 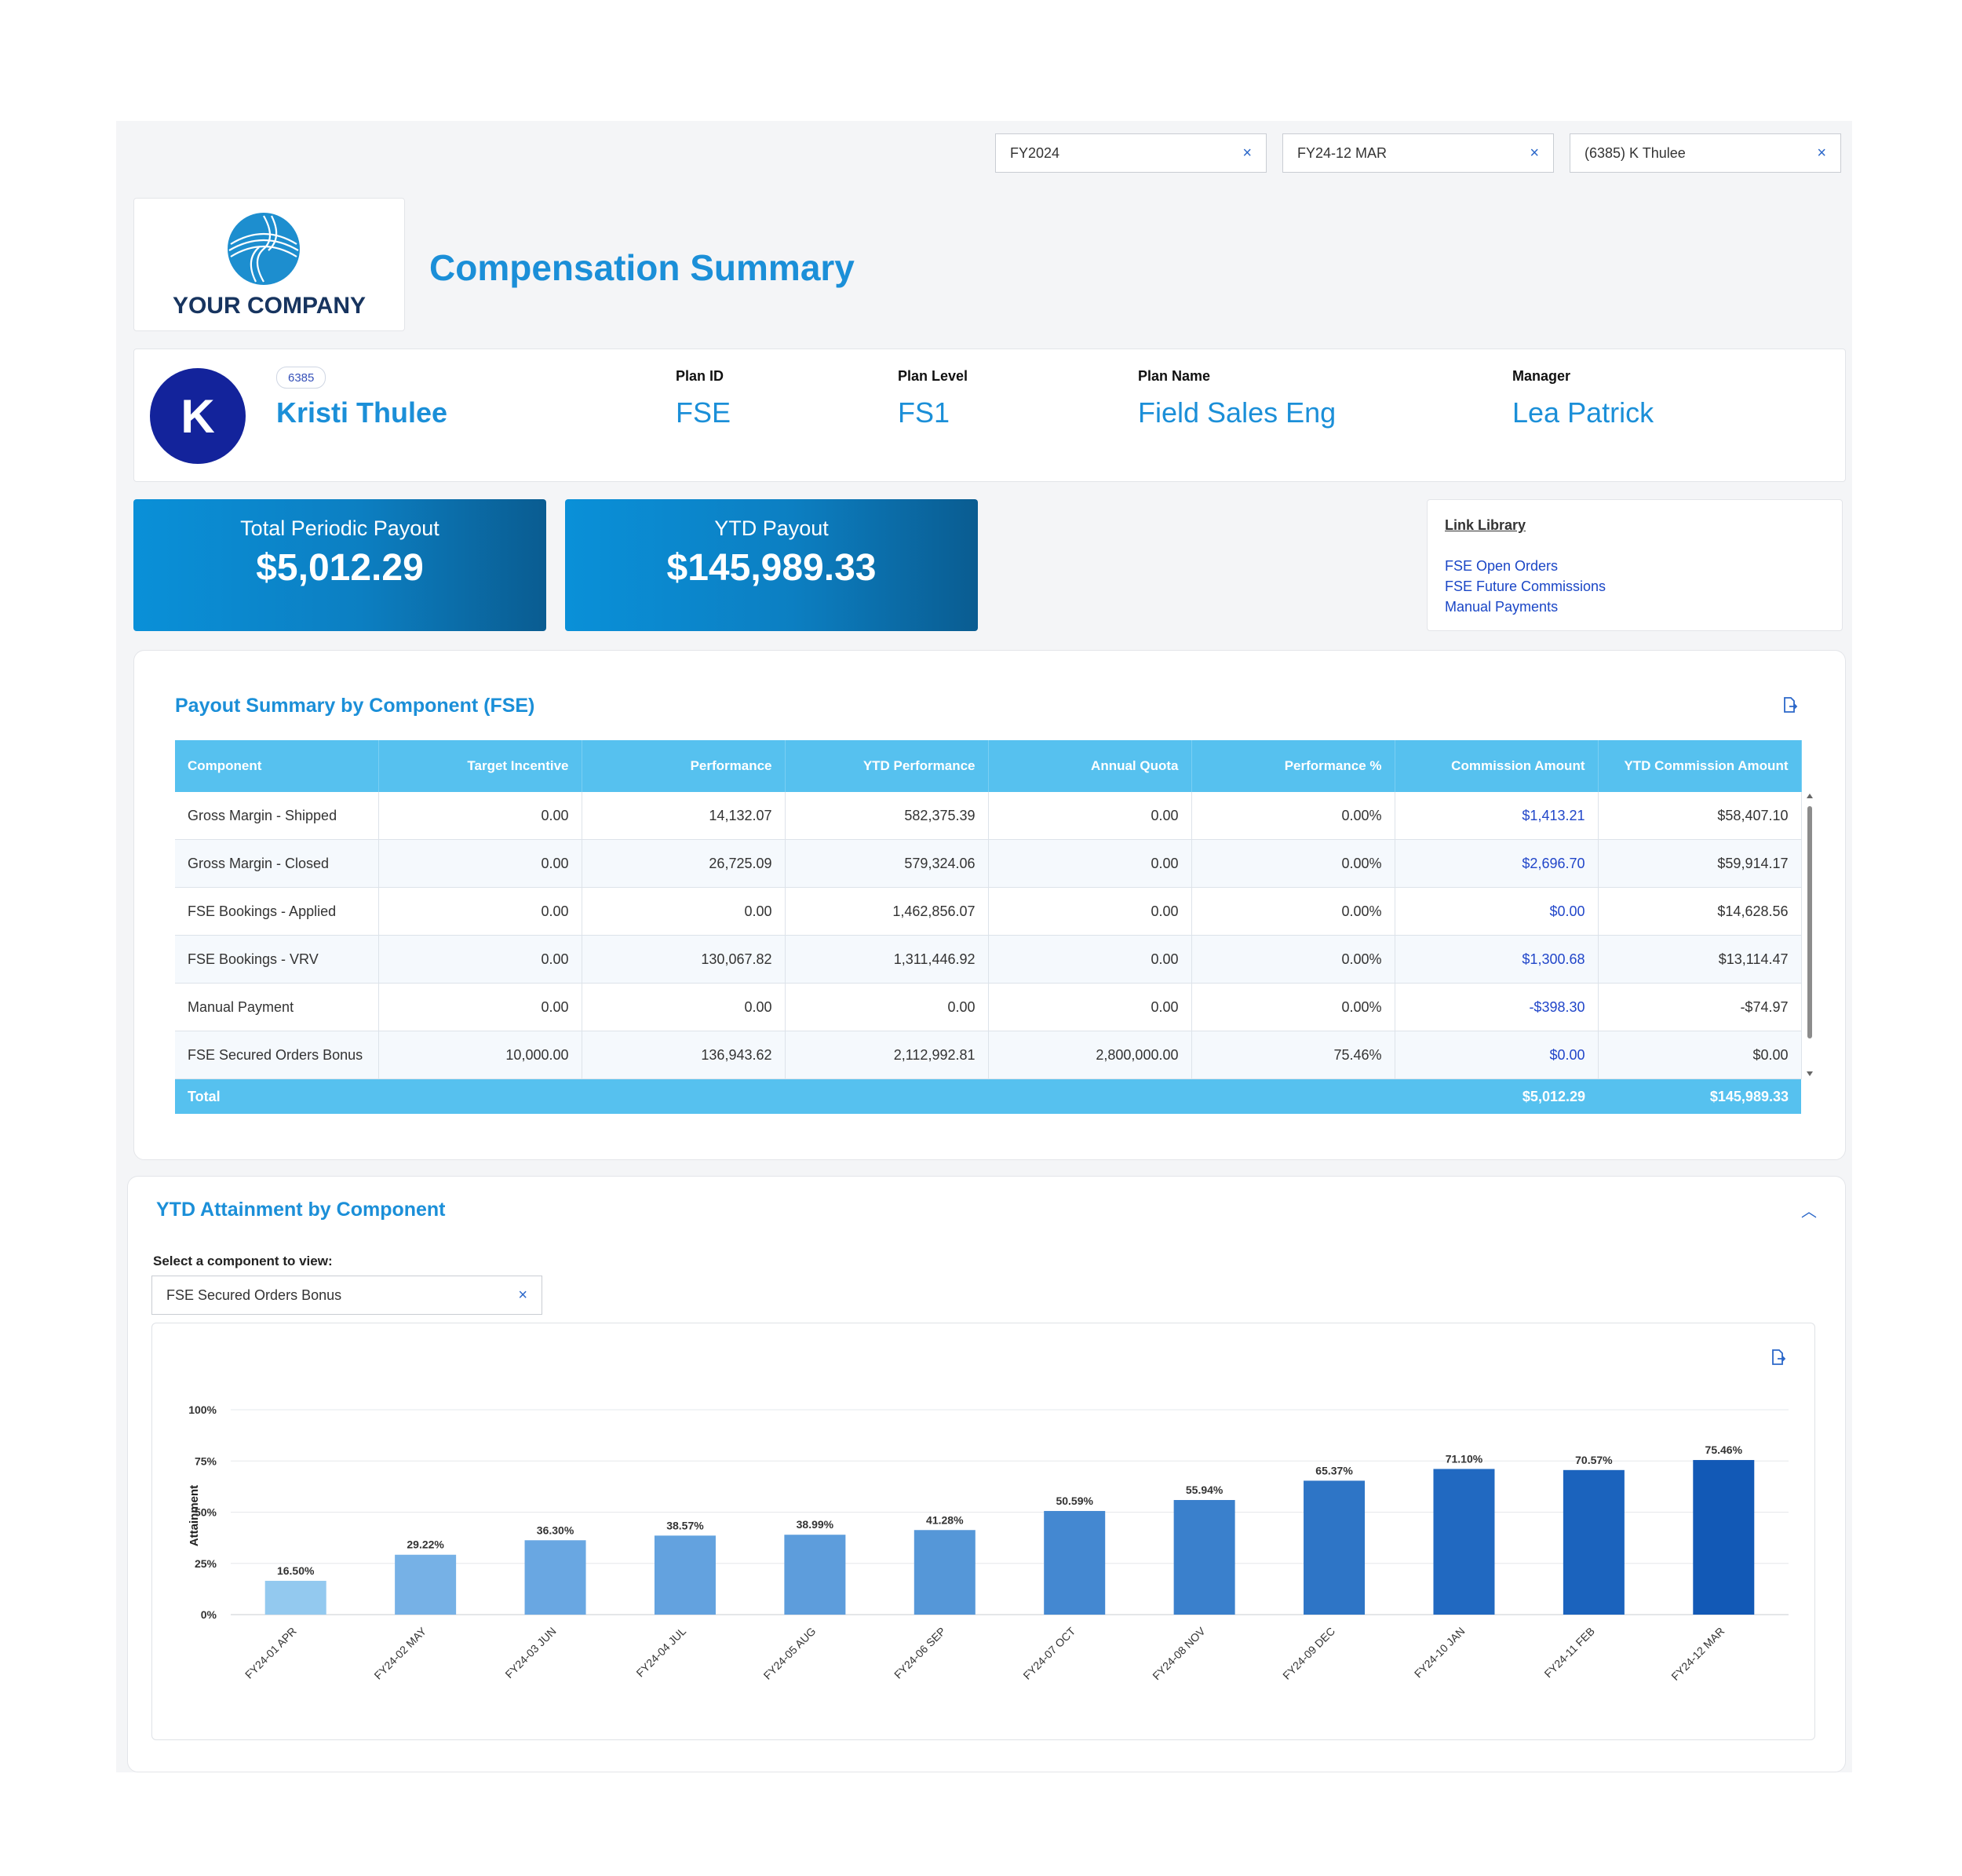 What do you see at coordinates (1174, 376) in the screenshot?
I see `plan-name-label: Plan Name` at bounding box center [1174, 376].